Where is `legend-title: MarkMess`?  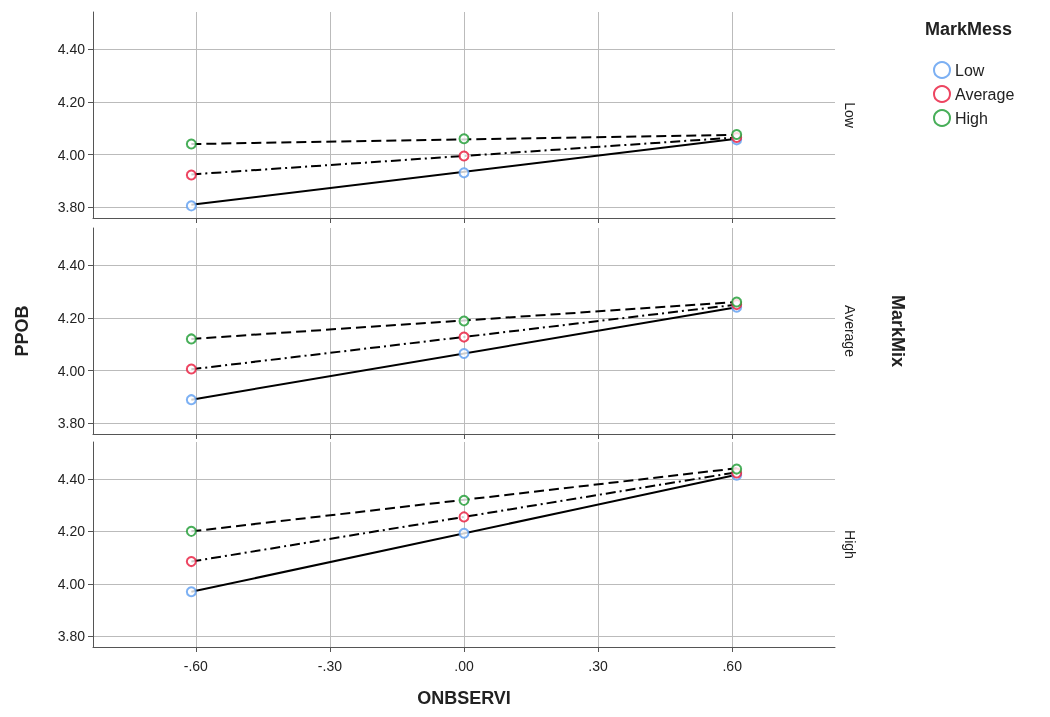
legend-title: MarkMess is located at coordinates (969, 29).